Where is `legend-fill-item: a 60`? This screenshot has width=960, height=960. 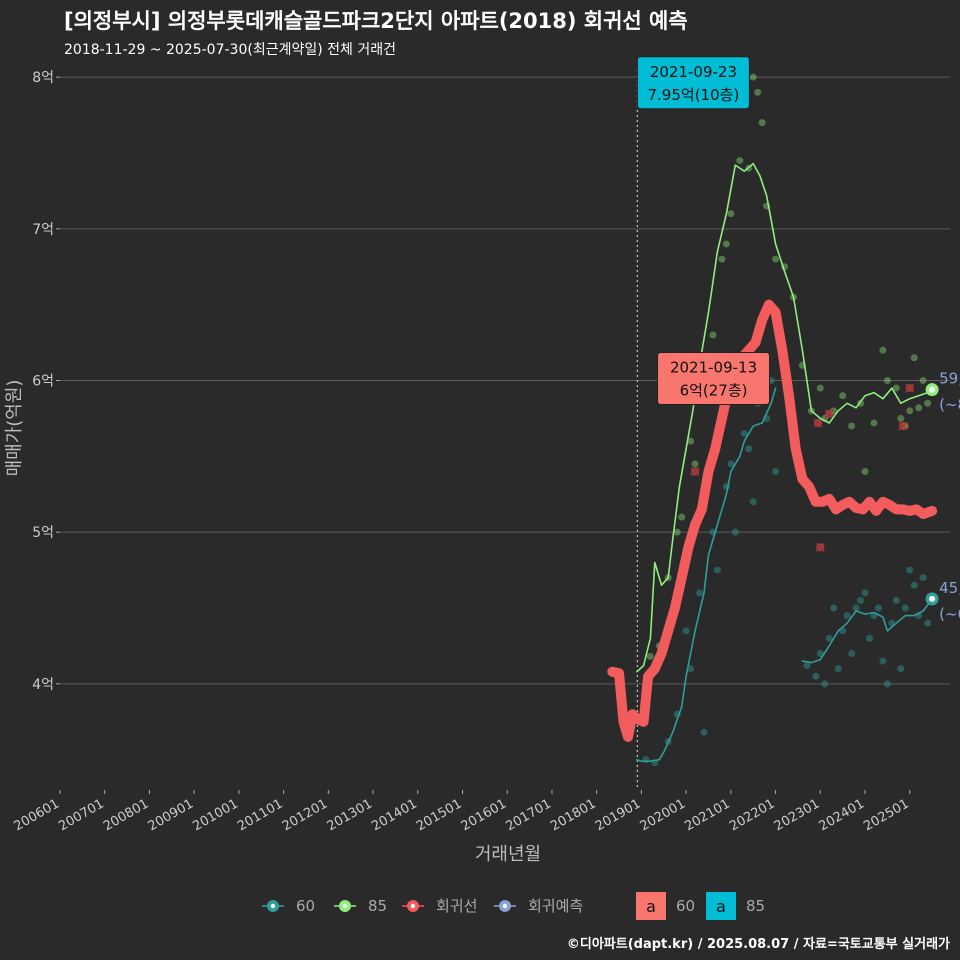
legend-fill-item: a 60 is located at coordinates (665, 906).